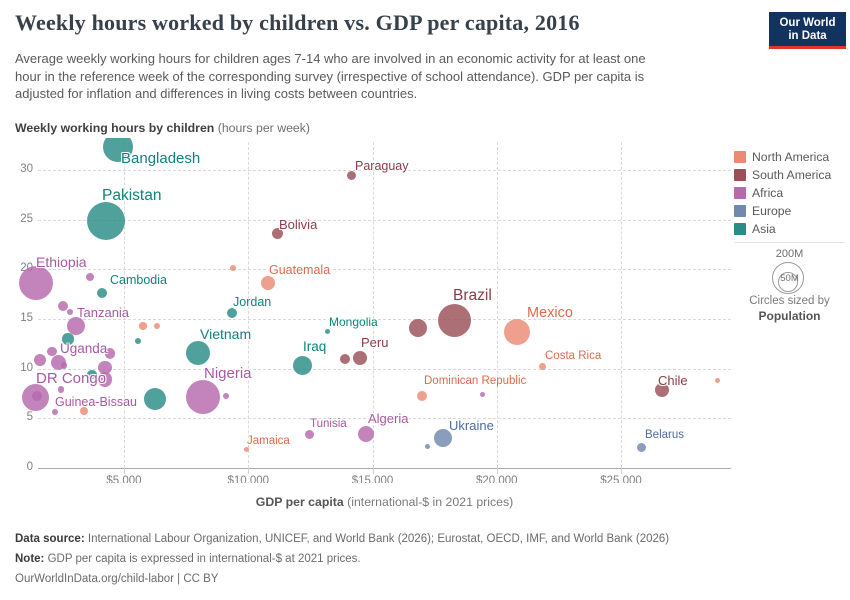 Image resolution: width=850 pixels, height=600 pixels. Describe the element at coordinates (664, 435) in the screenshot. I see `country-label-belarus: Belarus` at that location.